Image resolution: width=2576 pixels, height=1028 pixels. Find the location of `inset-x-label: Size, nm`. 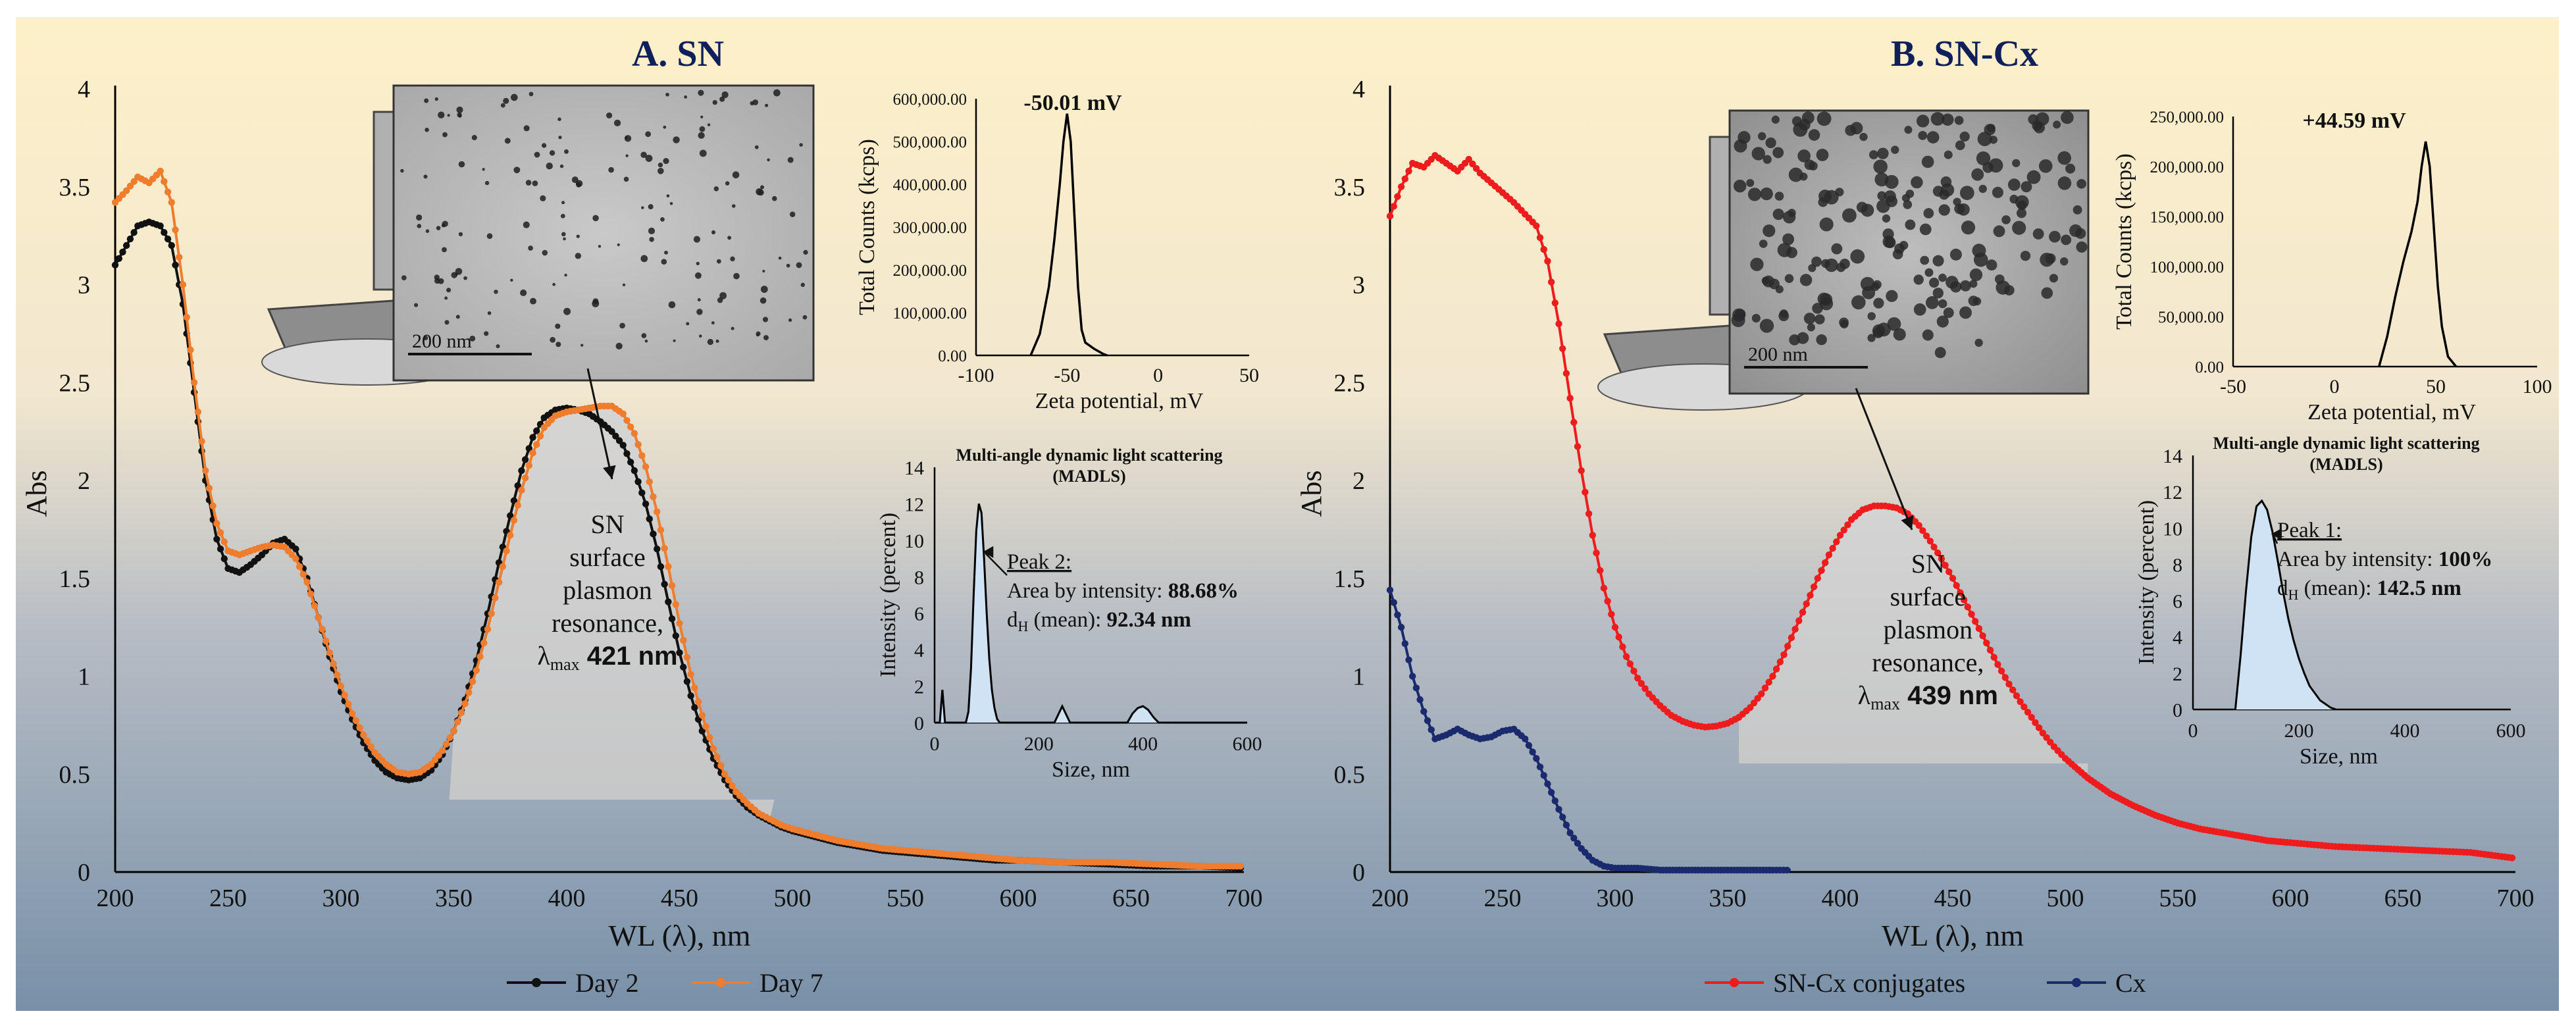

inset-x-label: Size, nm is located at coordinates (1091, 770).